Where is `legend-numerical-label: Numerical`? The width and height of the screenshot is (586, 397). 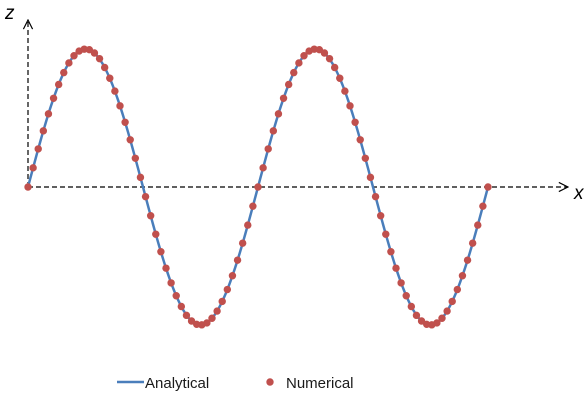
legend-numerical-label: Numerical is located at coordinates (320, 383).